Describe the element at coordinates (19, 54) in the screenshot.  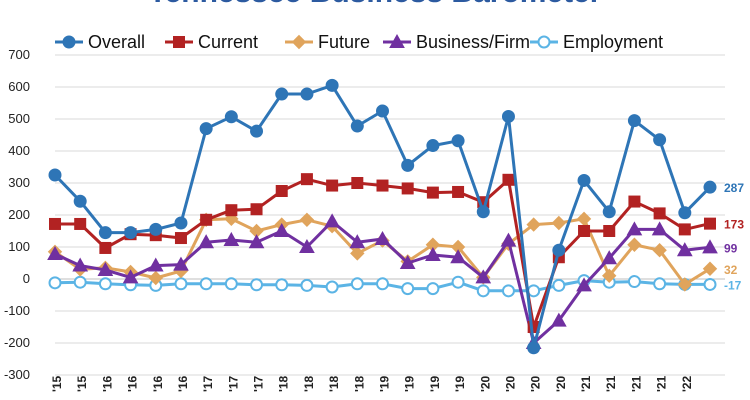
I see `y-tick-label: 700` at that location.